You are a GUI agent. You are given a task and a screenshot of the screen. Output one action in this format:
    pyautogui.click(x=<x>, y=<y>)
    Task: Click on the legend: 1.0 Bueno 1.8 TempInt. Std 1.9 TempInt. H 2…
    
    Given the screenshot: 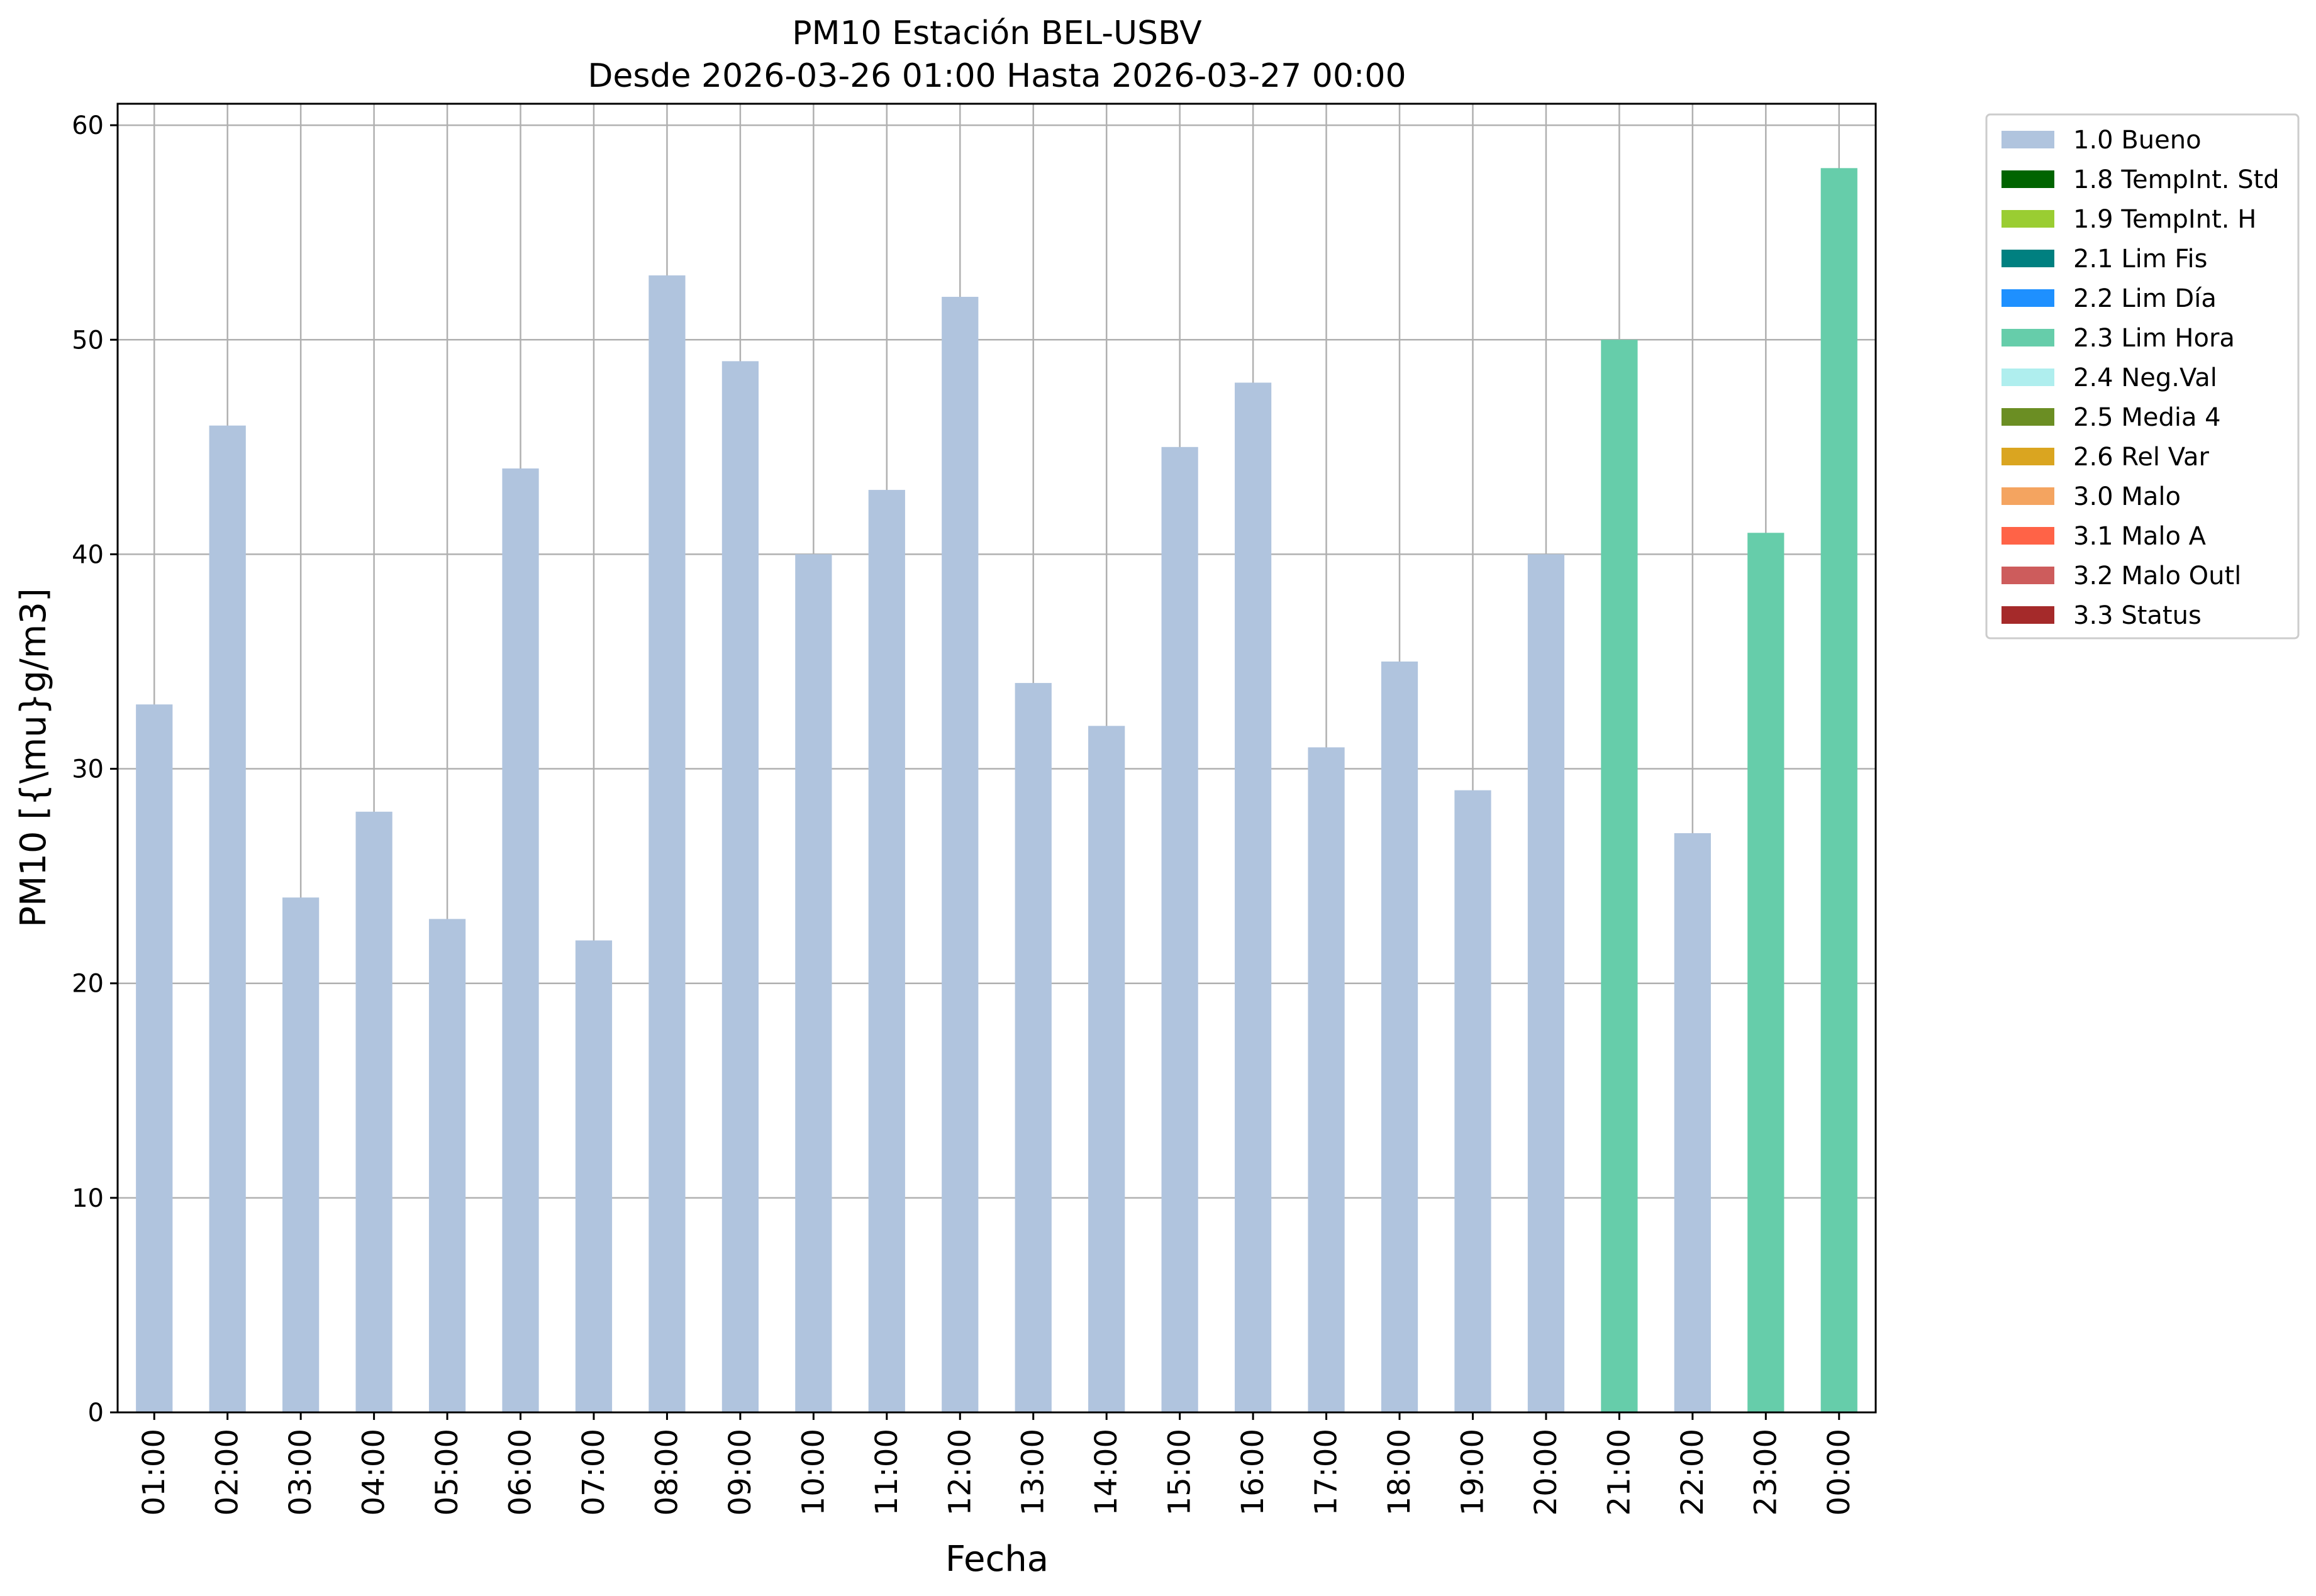 What is the action you would take?
    pyautogui.click(x=2142, y=376)
    